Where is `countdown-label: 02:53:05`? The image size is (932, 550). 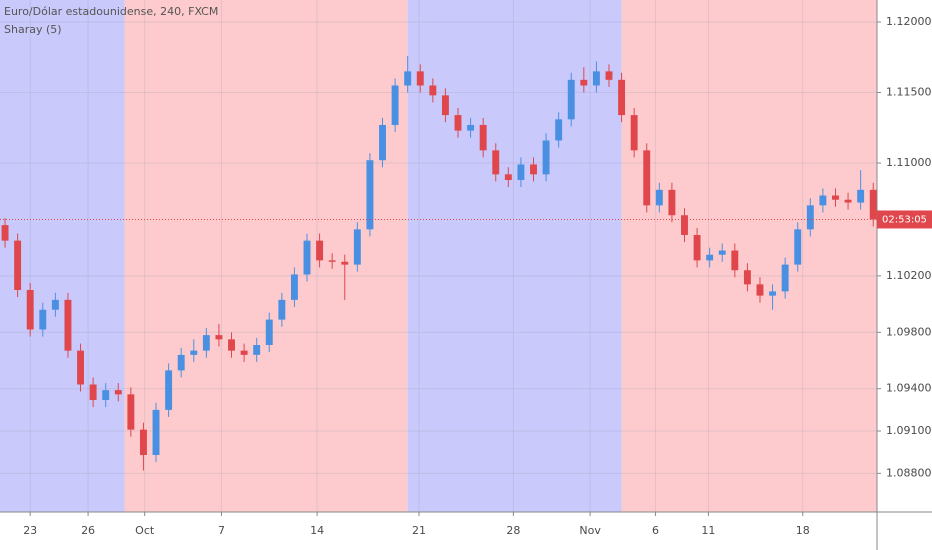
countdown-label: 02:53:05 is located at coordinates (904, 219).